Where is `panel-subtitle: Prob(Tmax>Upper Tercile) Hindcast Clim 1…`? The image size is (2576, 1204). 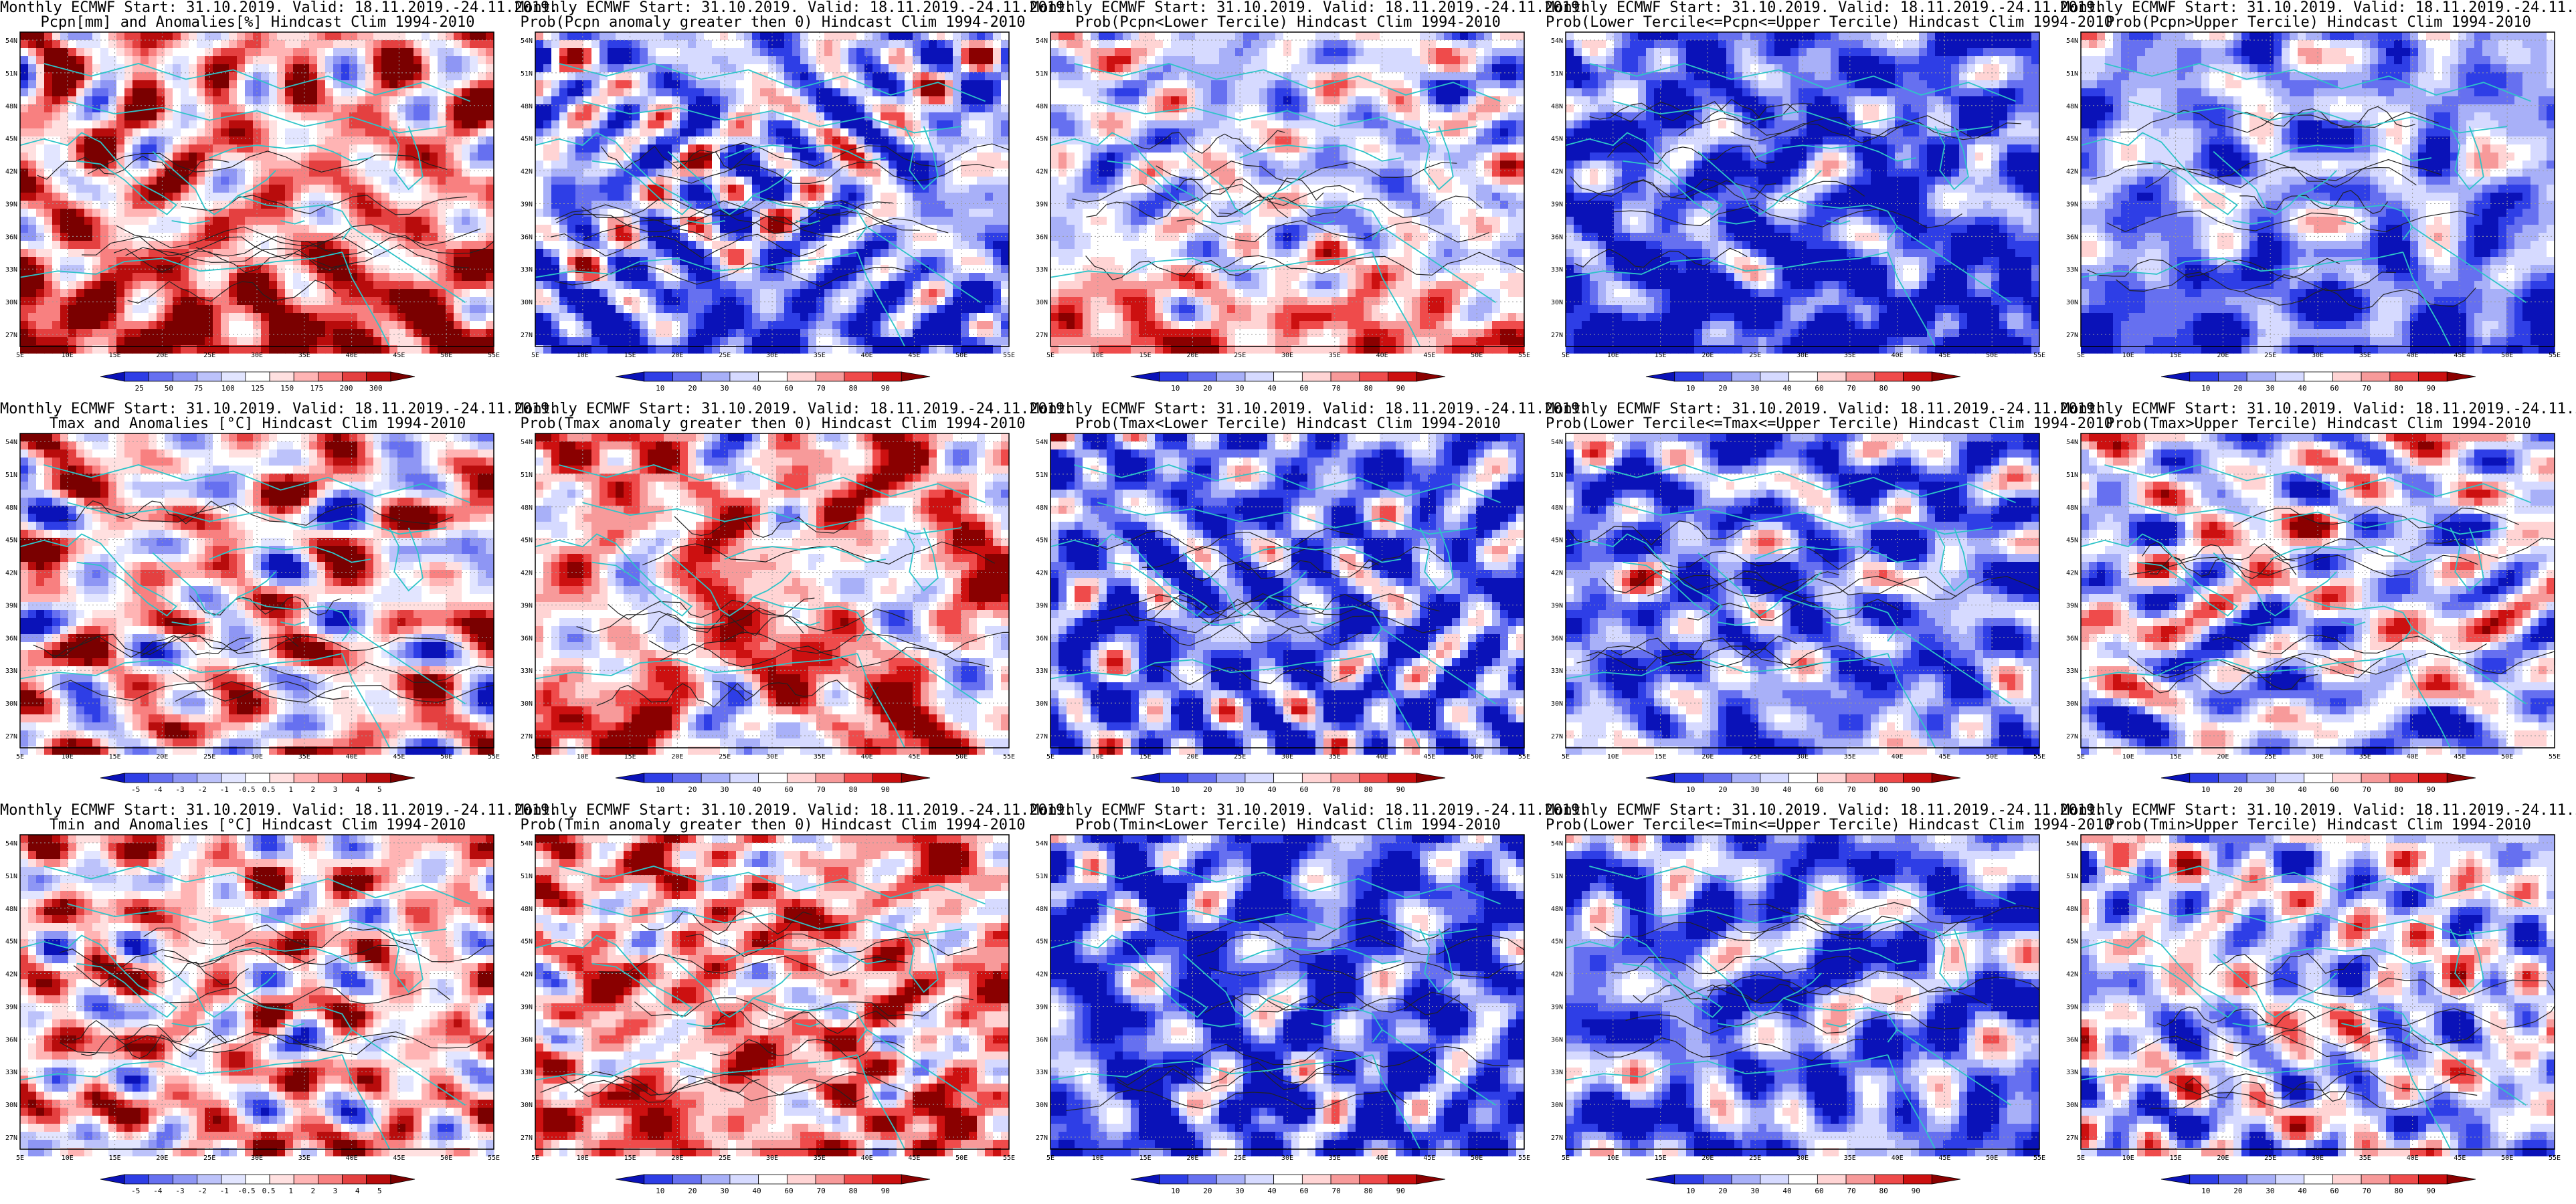 panel-subtitle: Prob(Tmax>Upper Tercile) Hindcast Clim 1… is located at coordinates (2318, 424).